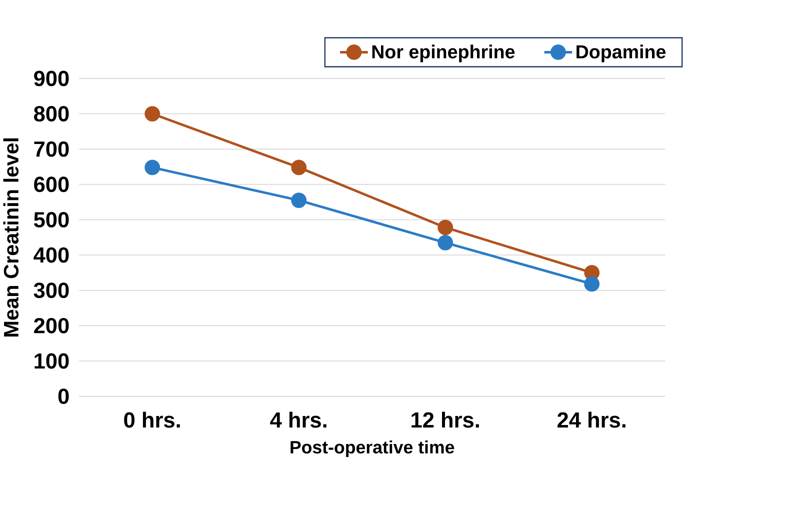  I want to click on y-tick-label: 300, so click(51, 290).